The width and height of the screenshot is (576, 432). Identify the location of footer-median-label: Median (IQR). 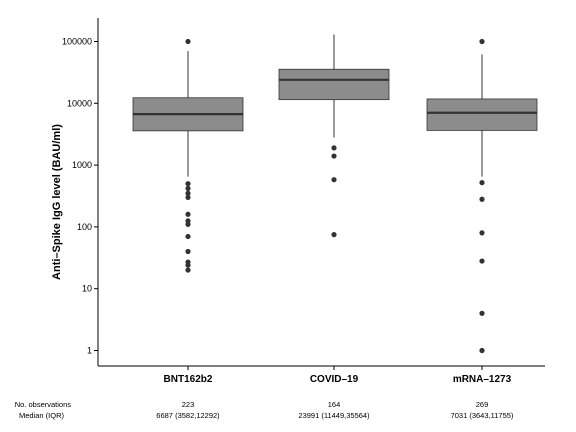
(42, 415).